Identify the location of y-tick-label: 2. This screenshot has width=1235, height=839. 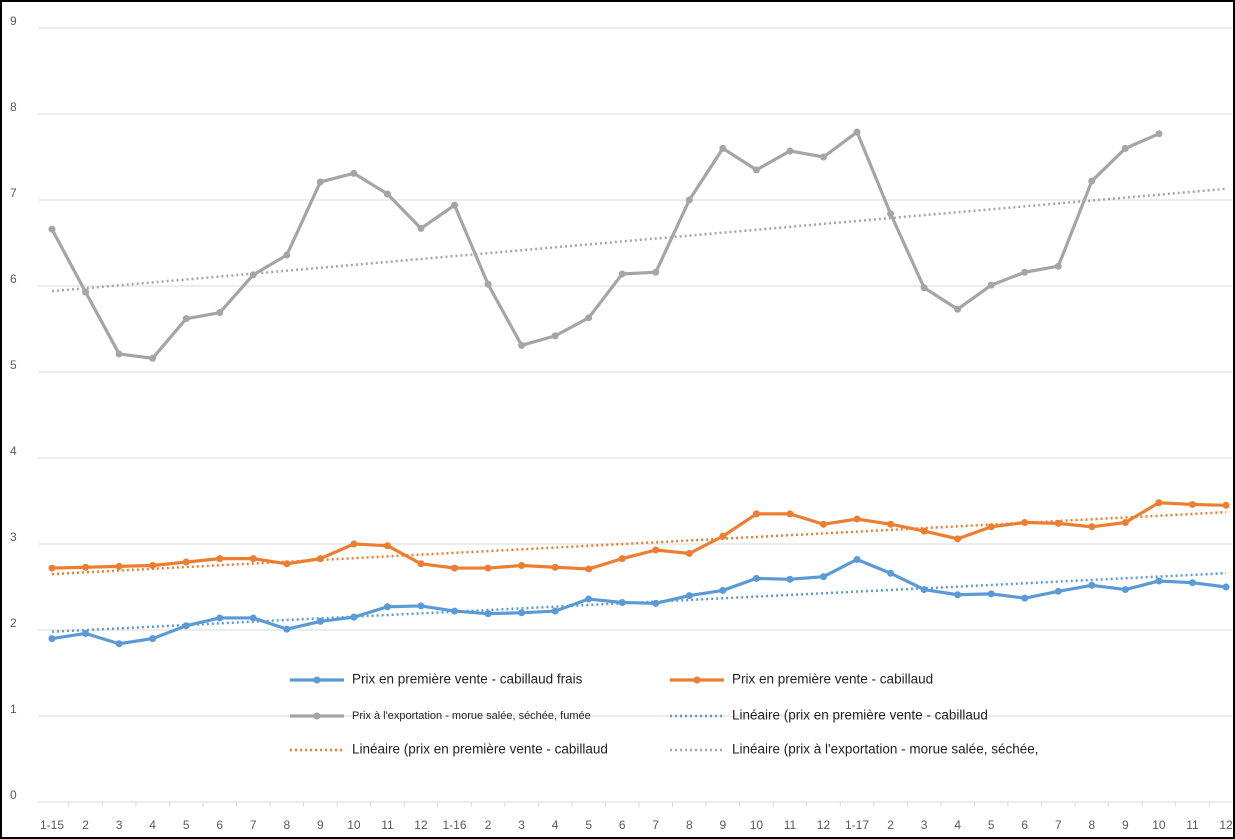
(13, 623).